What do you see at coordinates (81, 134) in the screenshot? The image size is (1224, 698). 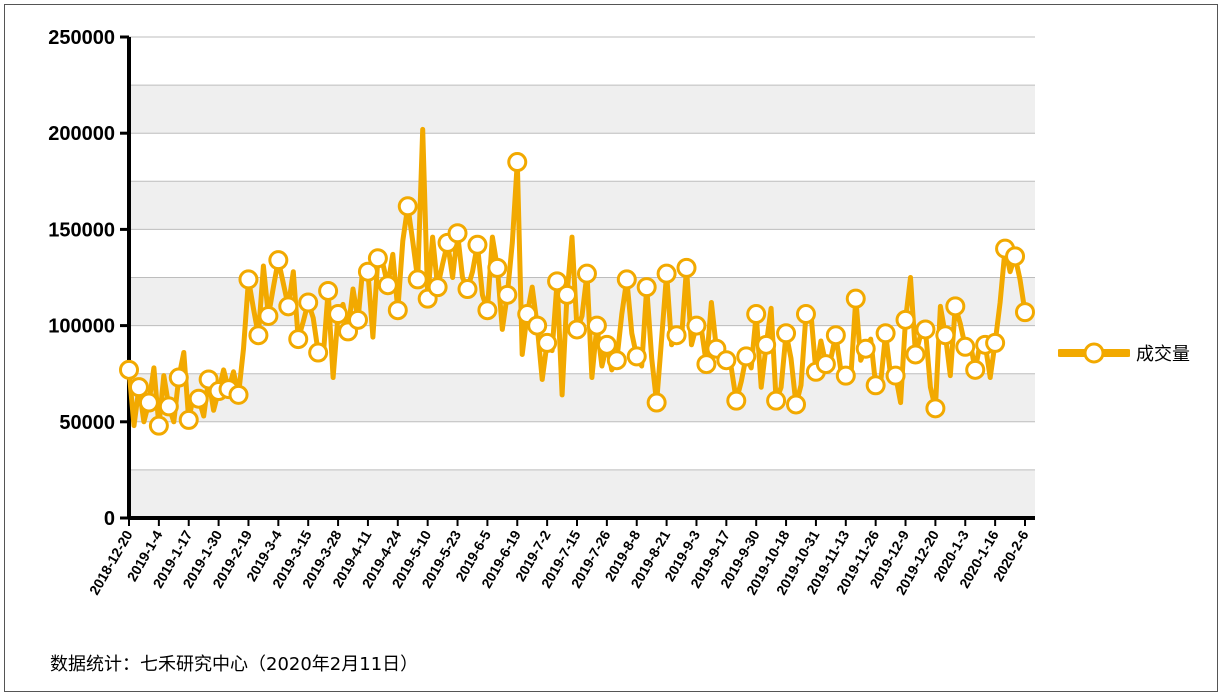 I see `y-tick-label: 200000` at bounding box center [81, 134].